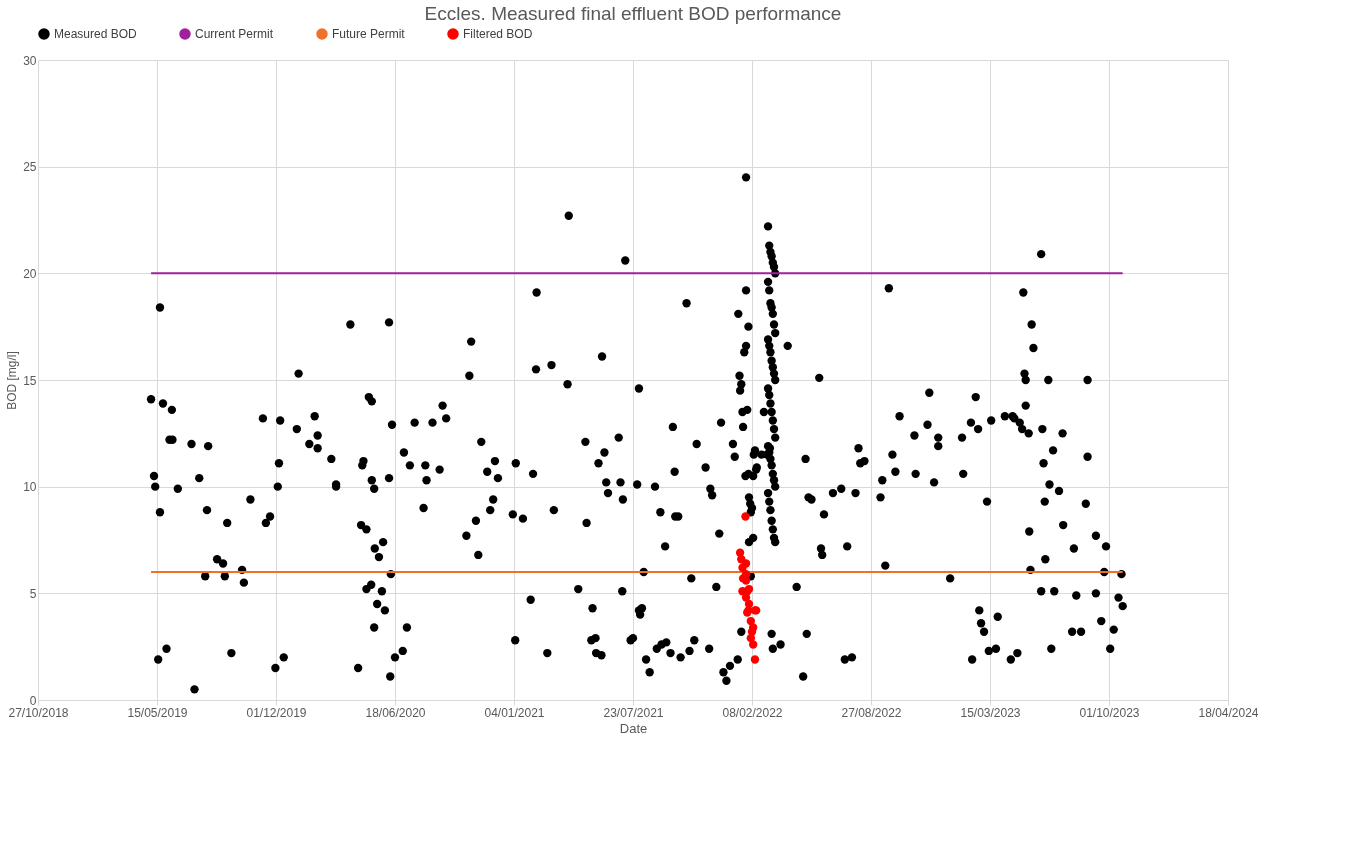 This screenshot has width=1370, height=854. I want to click on y-tick-label: 30, so click(30, 60).